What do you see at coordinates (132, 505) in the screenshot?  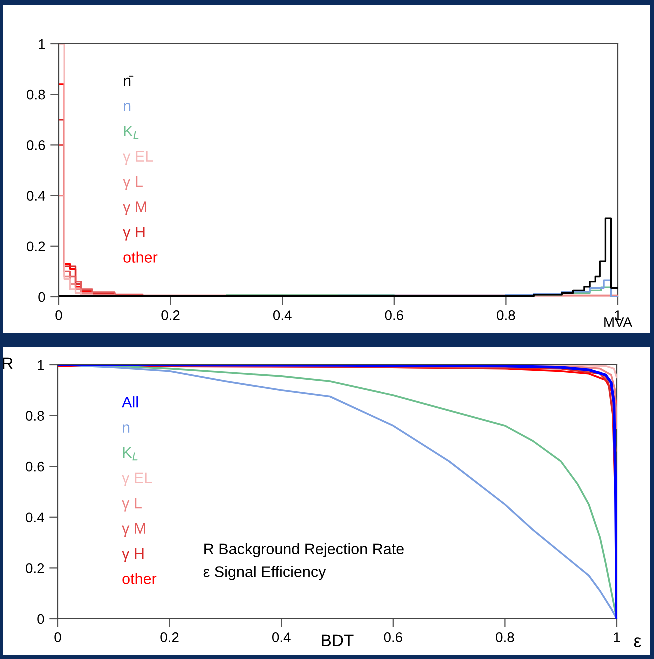 I see `text: γ L` at bounding box center [132, 505].